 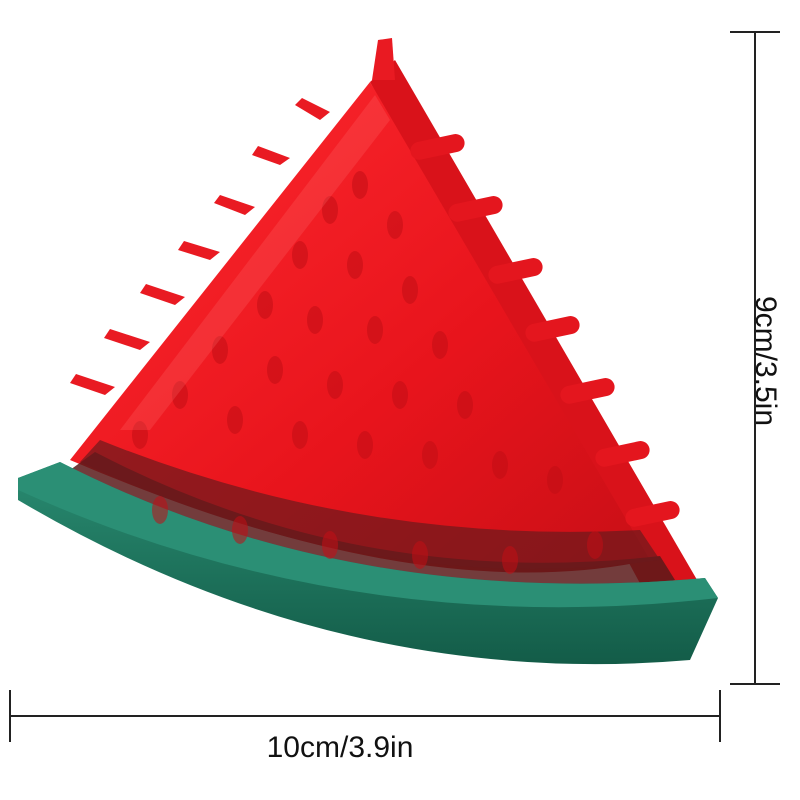 I want to click on height-dimension-line, so click(x=755, y=358).